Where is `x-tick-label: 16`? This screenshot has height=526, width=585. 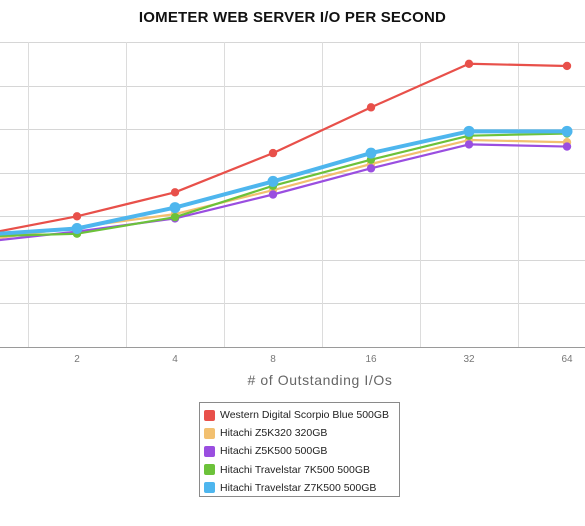 x-tick-label: 16 is located at coordinates (371, 359).